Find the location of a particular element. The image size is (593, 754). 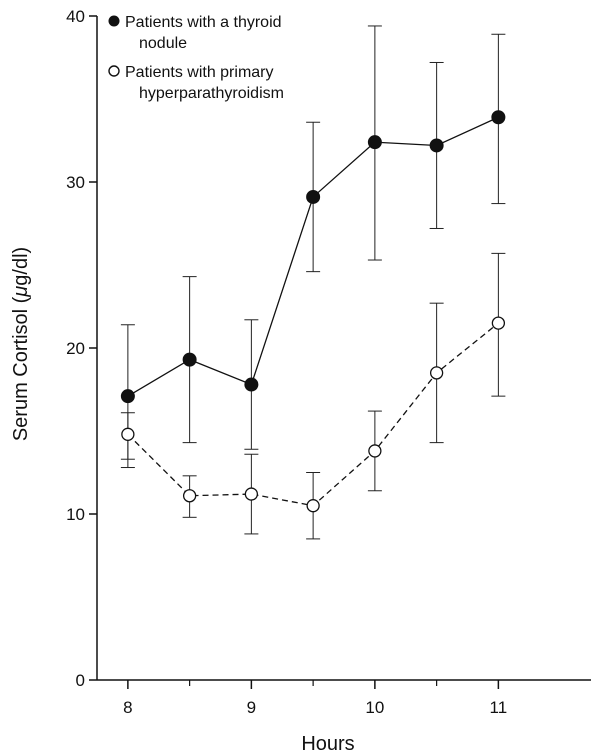

y-axis-title-suffix: g/dl) is located at coordinates (21, 266).